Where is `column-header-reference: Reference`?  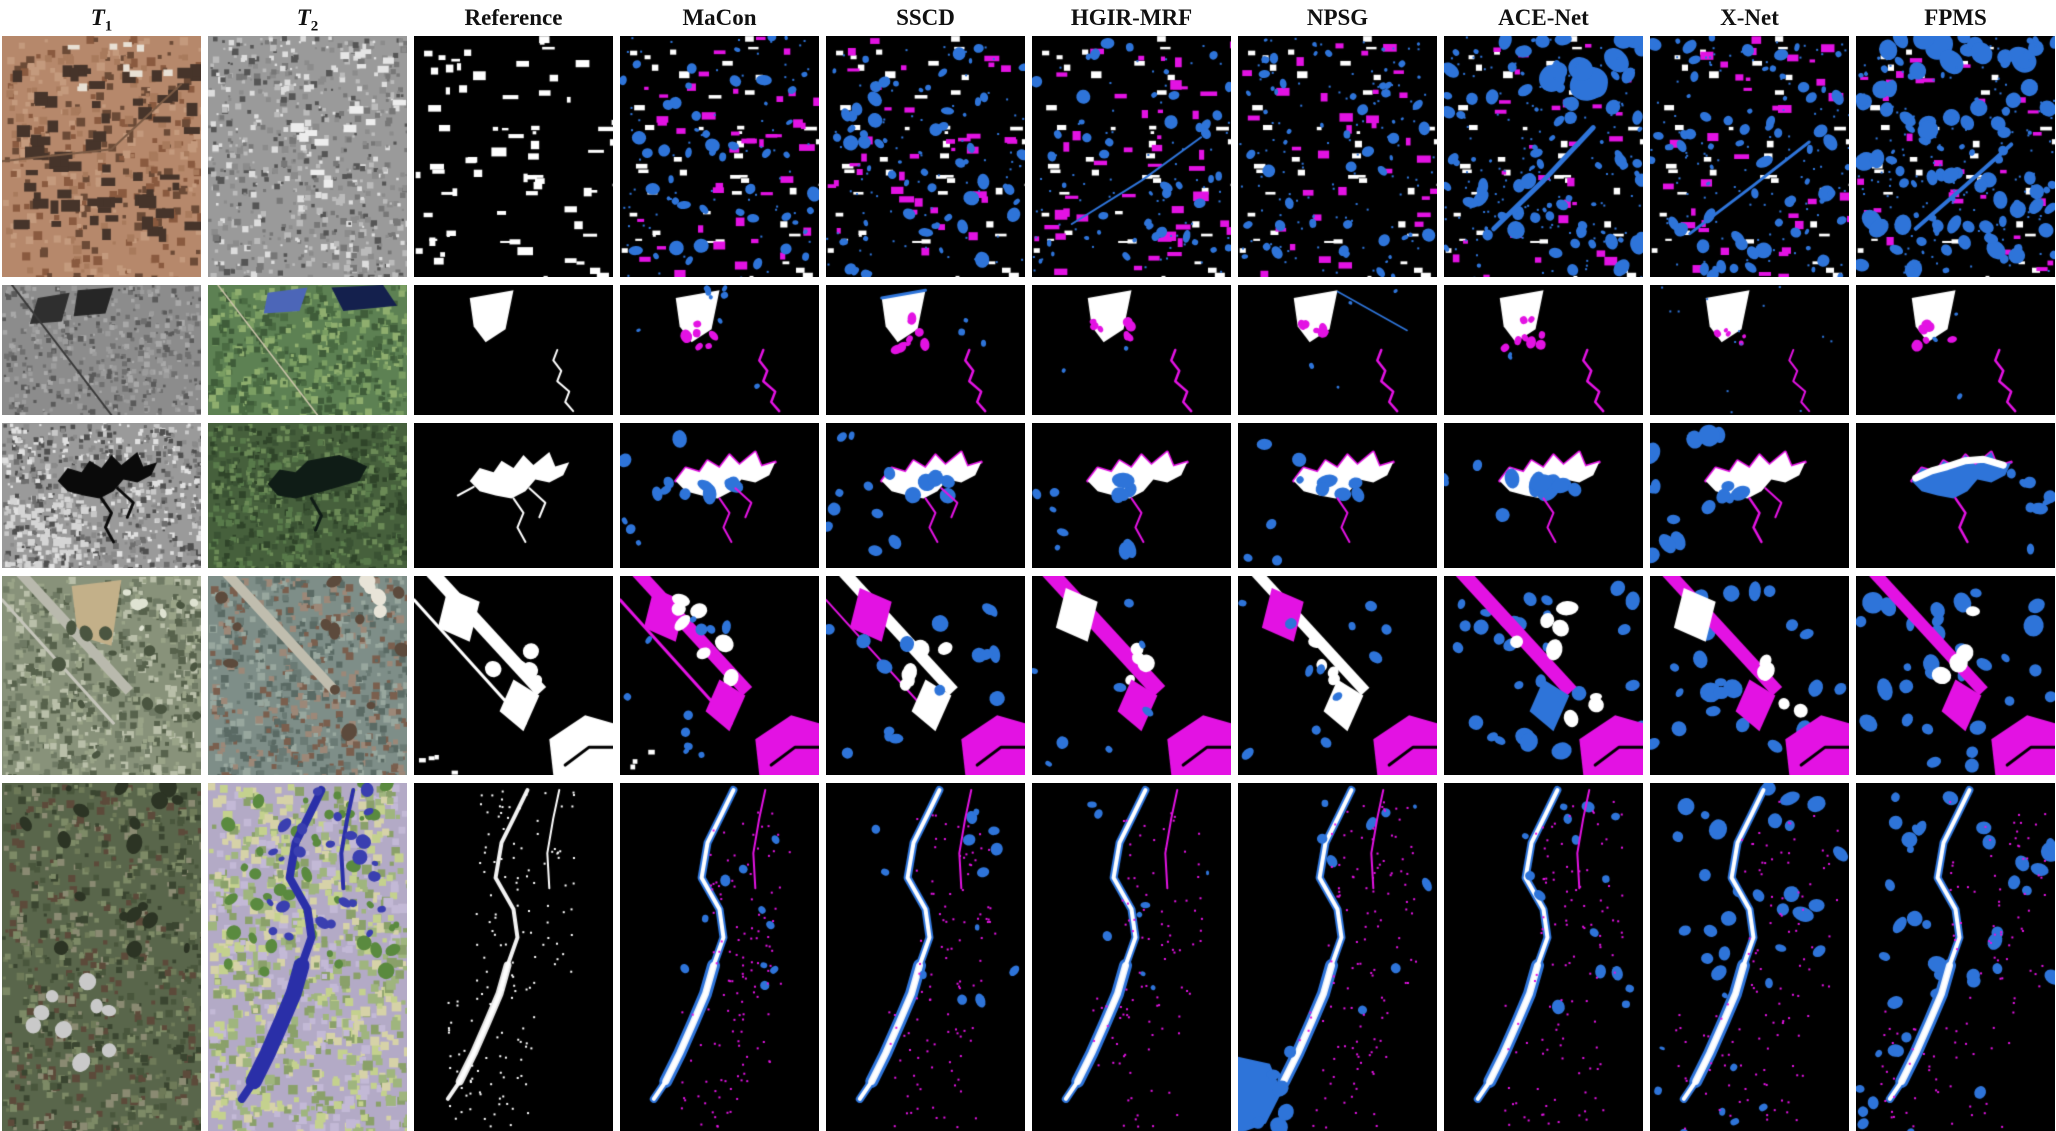
column-header-reference: Reference is located at coordinates (513, 17).